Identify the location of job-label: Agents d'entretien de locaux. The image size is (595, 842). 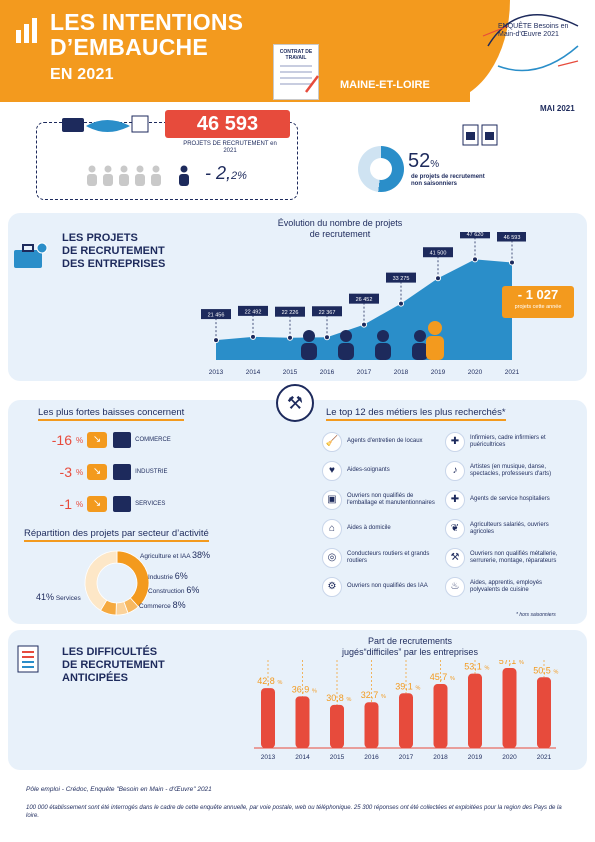
(385, 441).